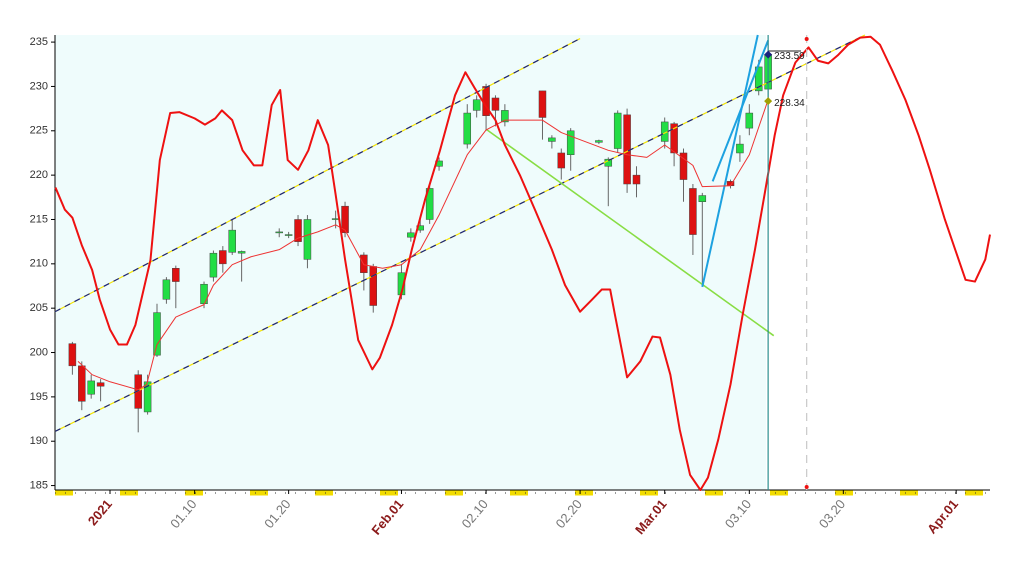 This screenshot has width=1035, height=575. I want to click on x-tick-label: Feb.01, so click(387, 516).